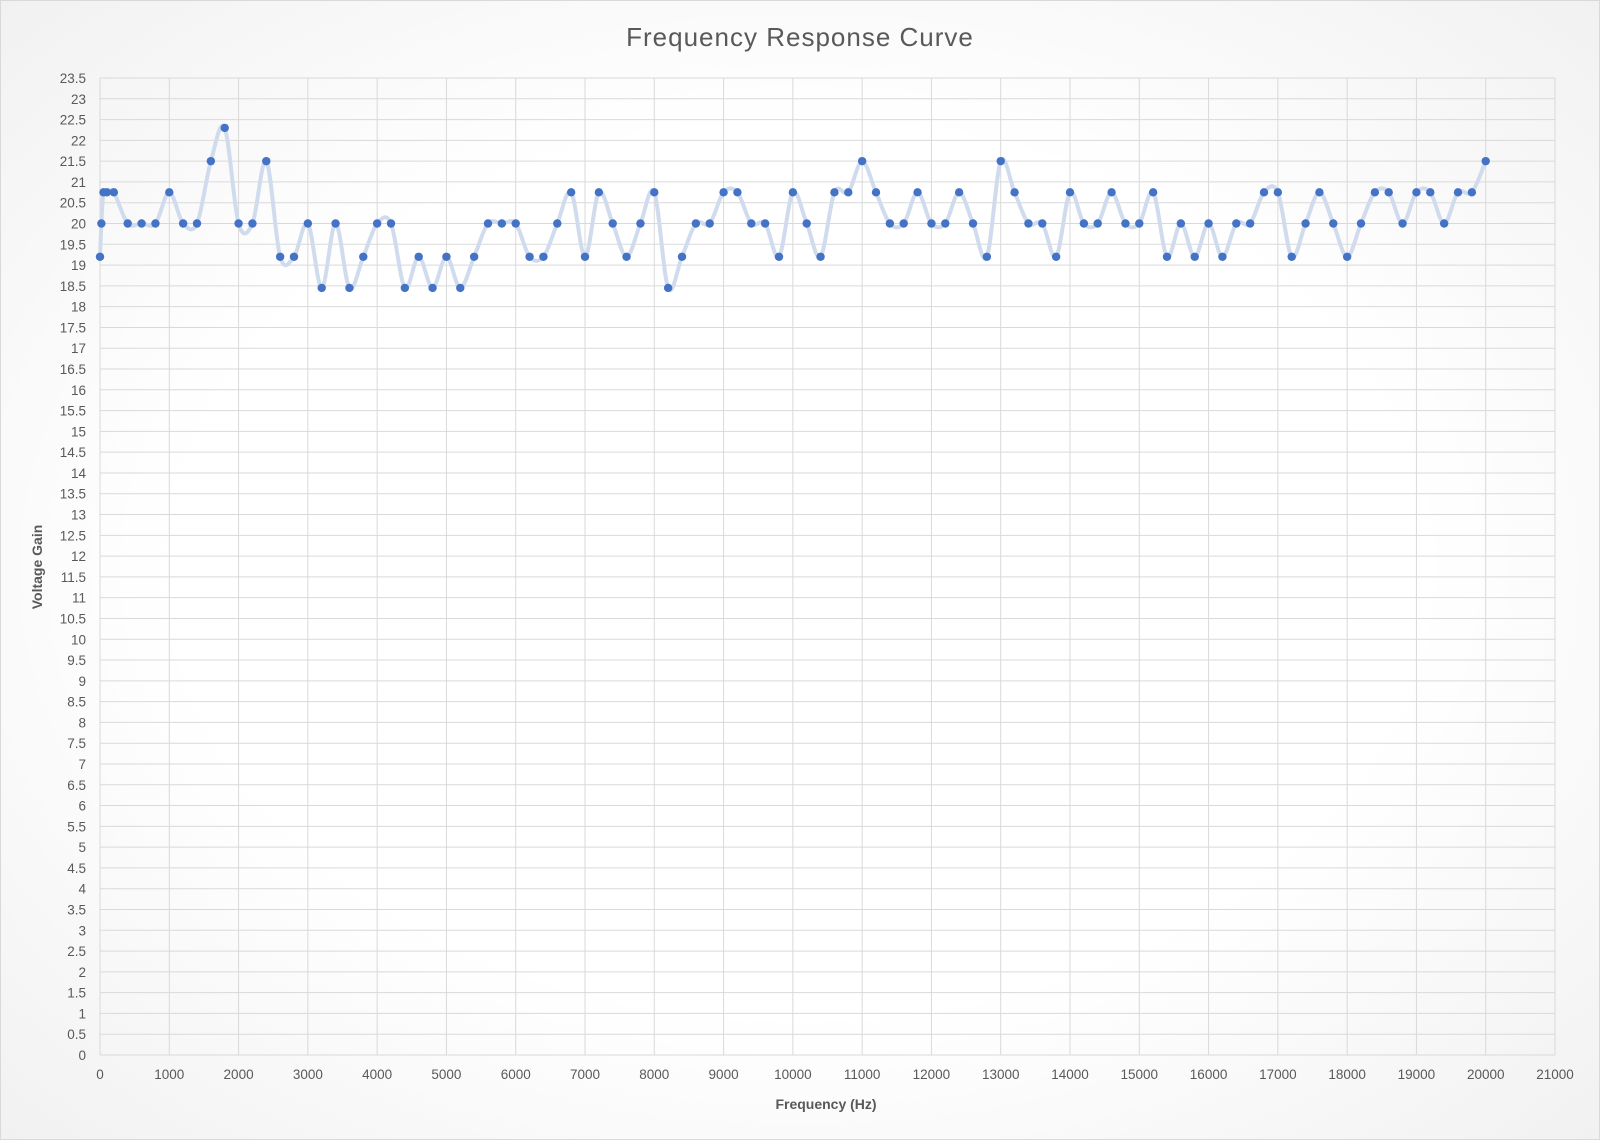  What do you see at coordinates (78, 265) in the screenshot?
I see `y-tick-label: 19` at bounding box center [78, 265].